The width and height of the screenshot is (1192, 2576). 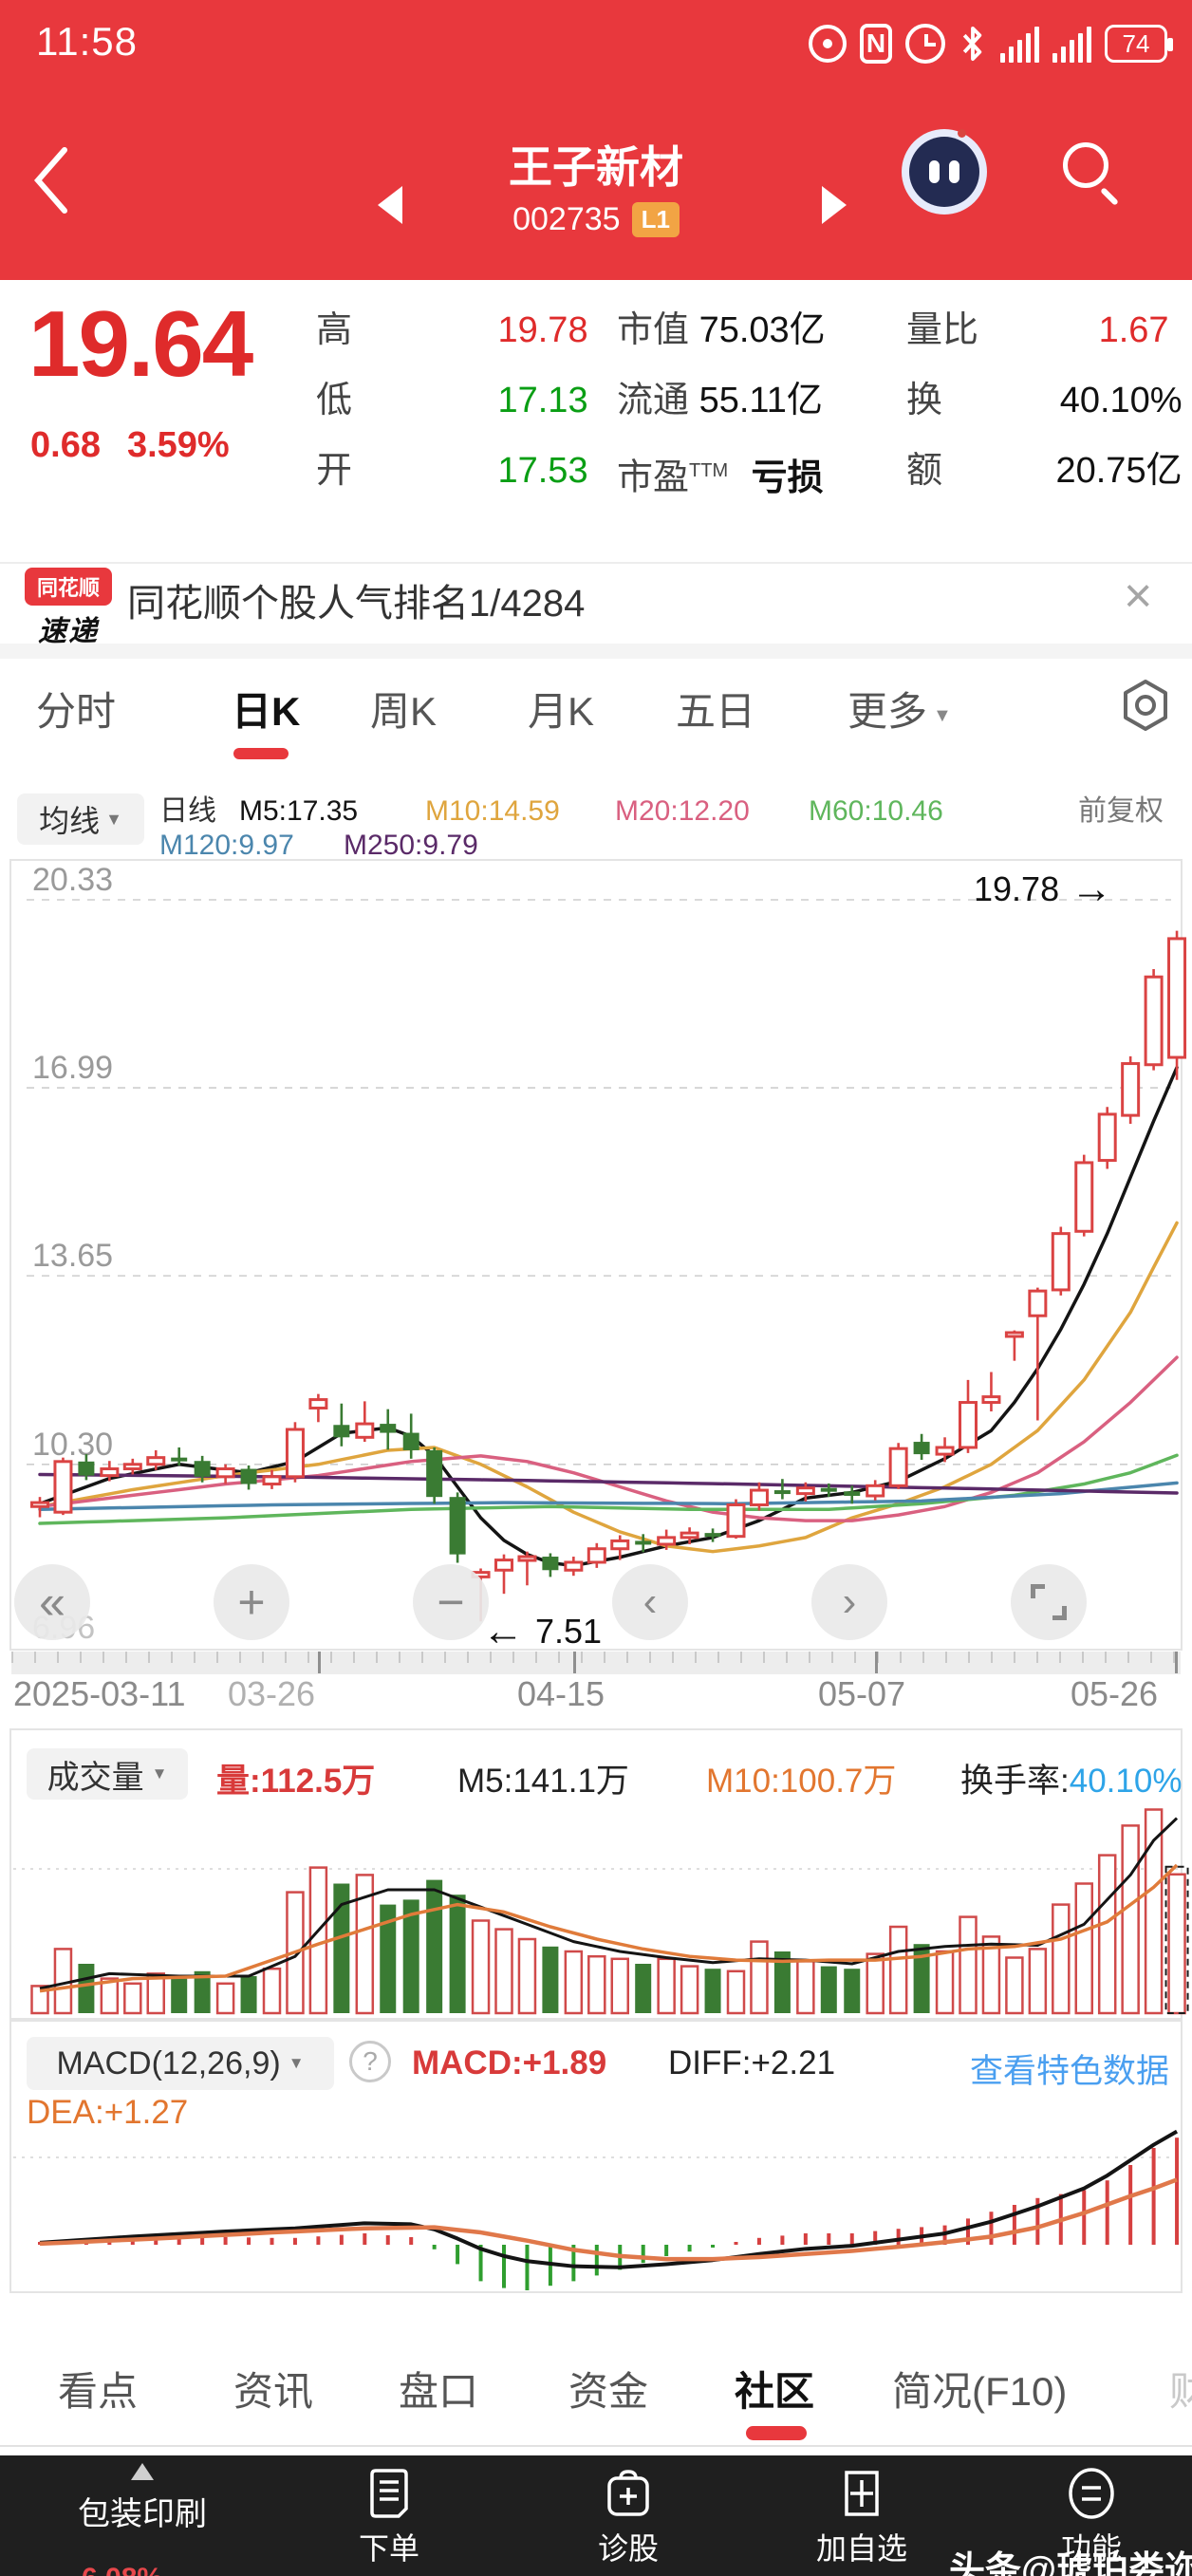 I want to click on mktcap-value: 75.03亿, so click(x=762, y=330).